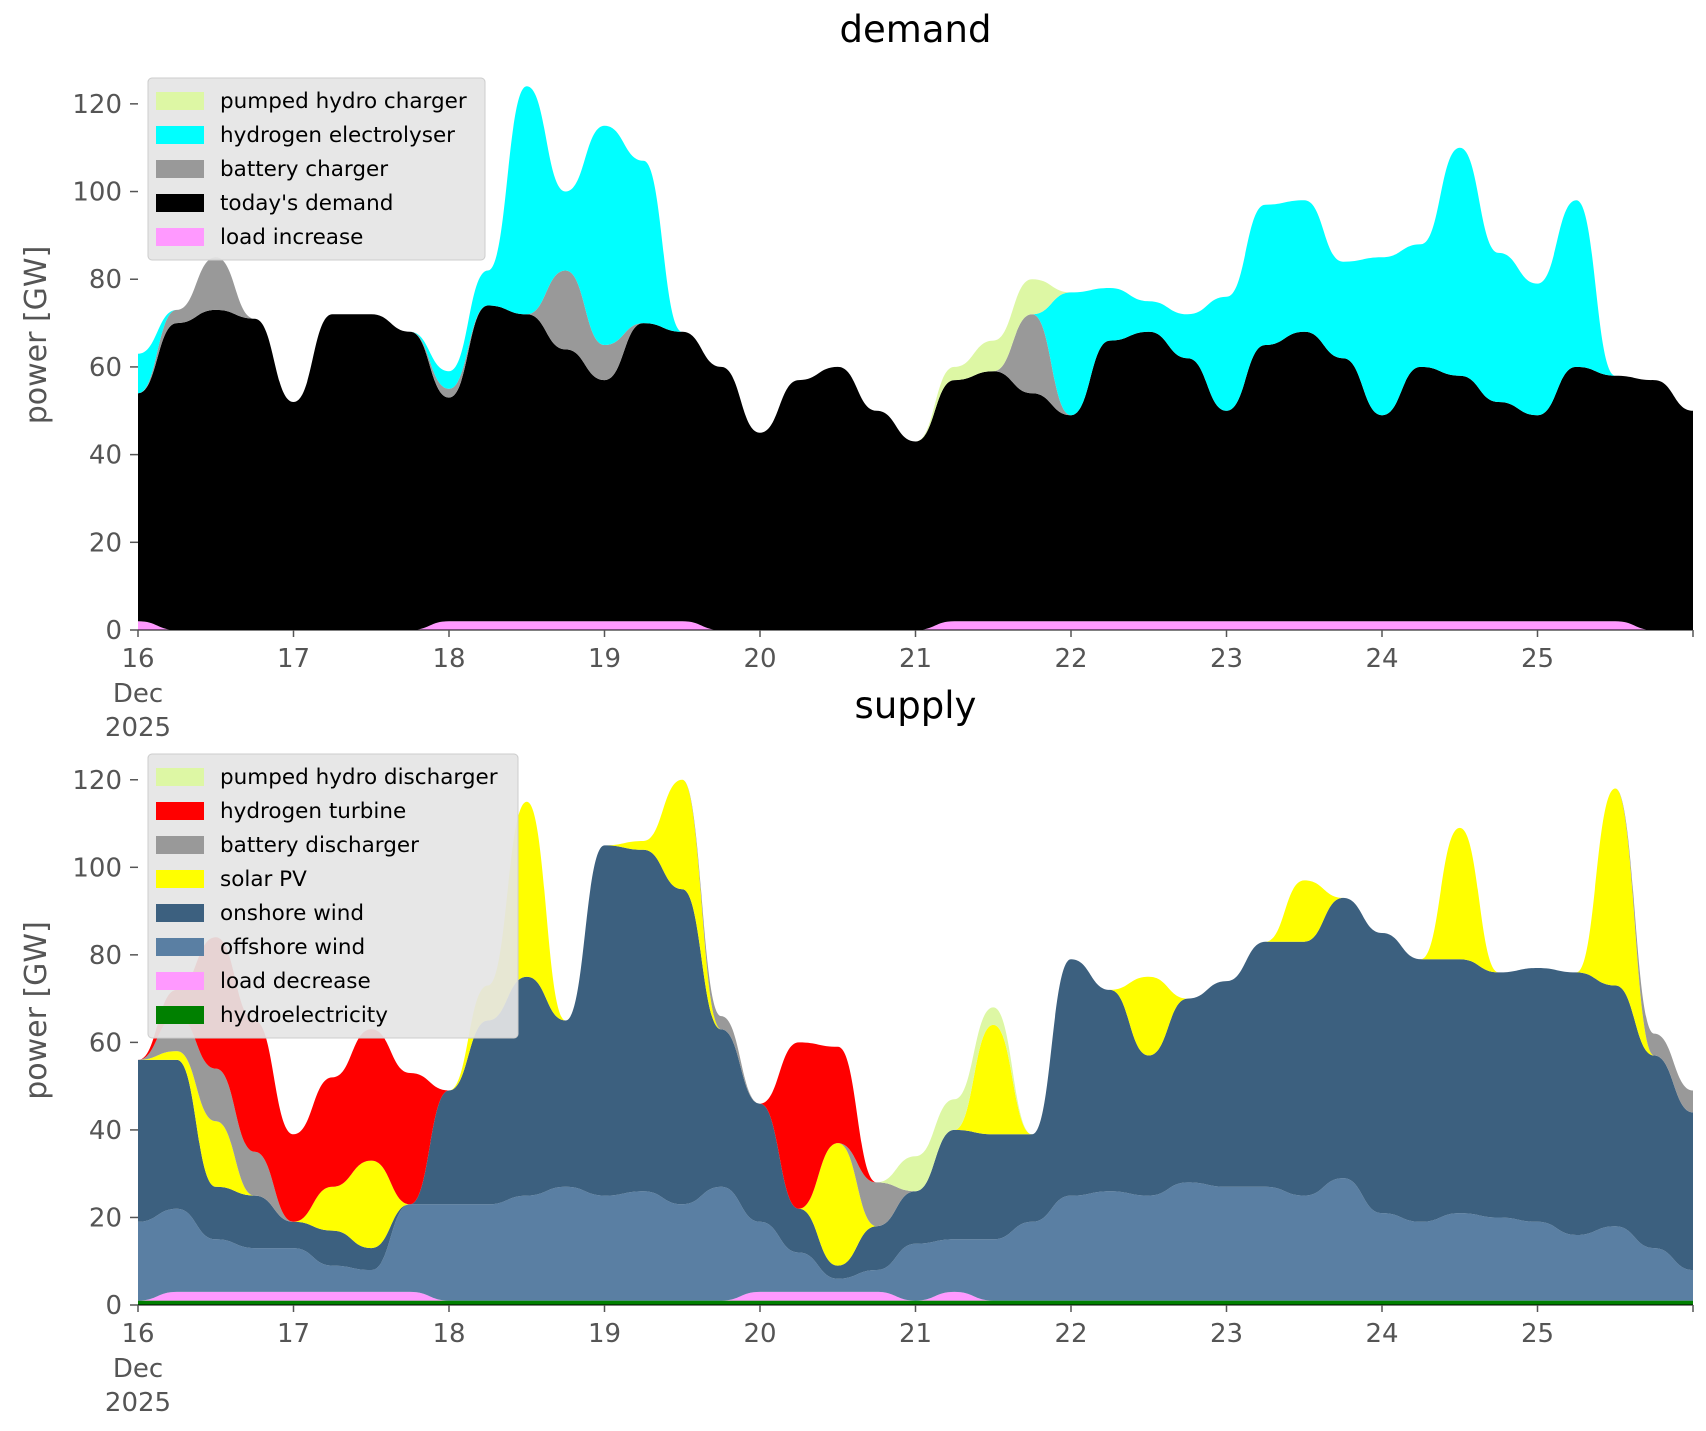 The width and height of the screenshot is (1706, 1431). I want to click on legend-label: hydrogen electrolyser, so click(337, 135).